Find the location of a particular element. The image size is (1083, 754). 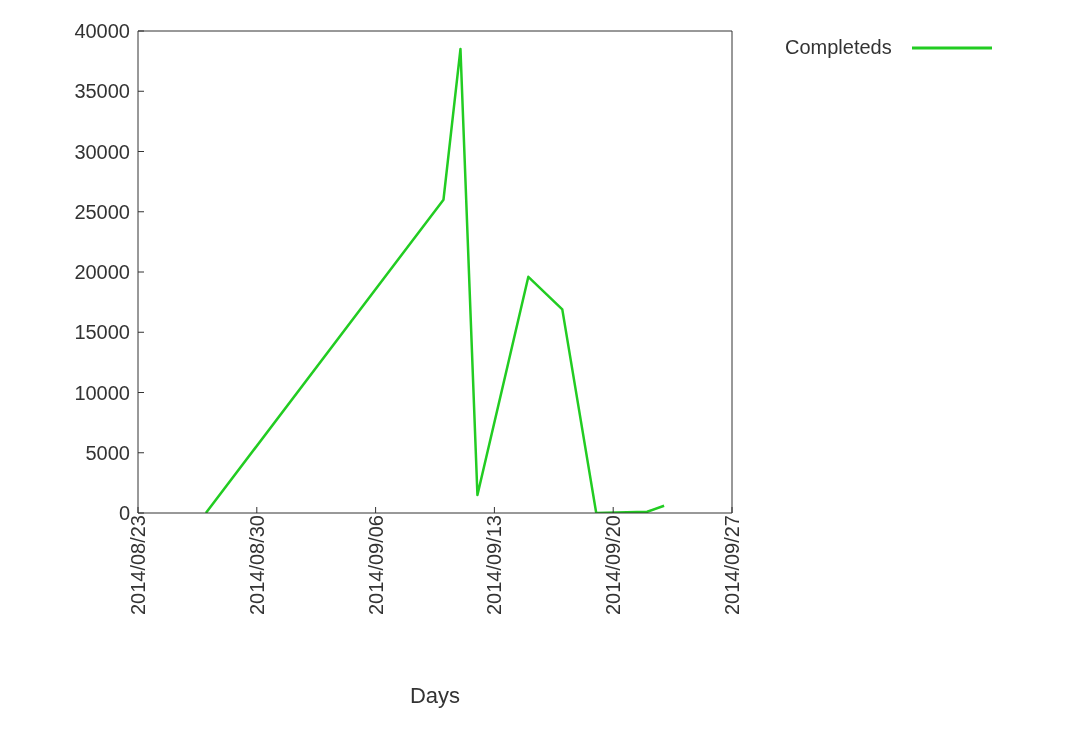

legend-label: Completeds is located at coordinates (838, 47).